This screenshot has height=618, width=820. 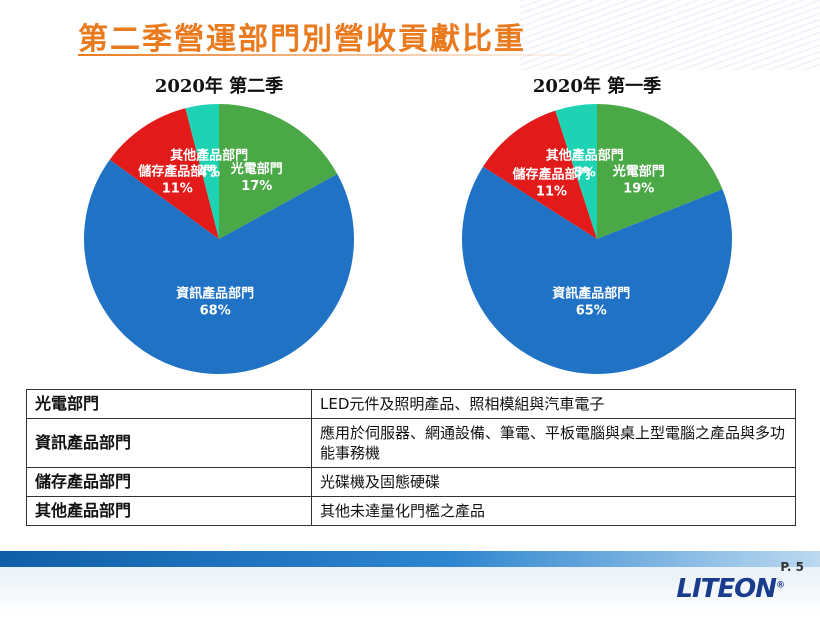 I want to click on division-description: 其他未達量化門檻之產品, so click(x=553, y=511).